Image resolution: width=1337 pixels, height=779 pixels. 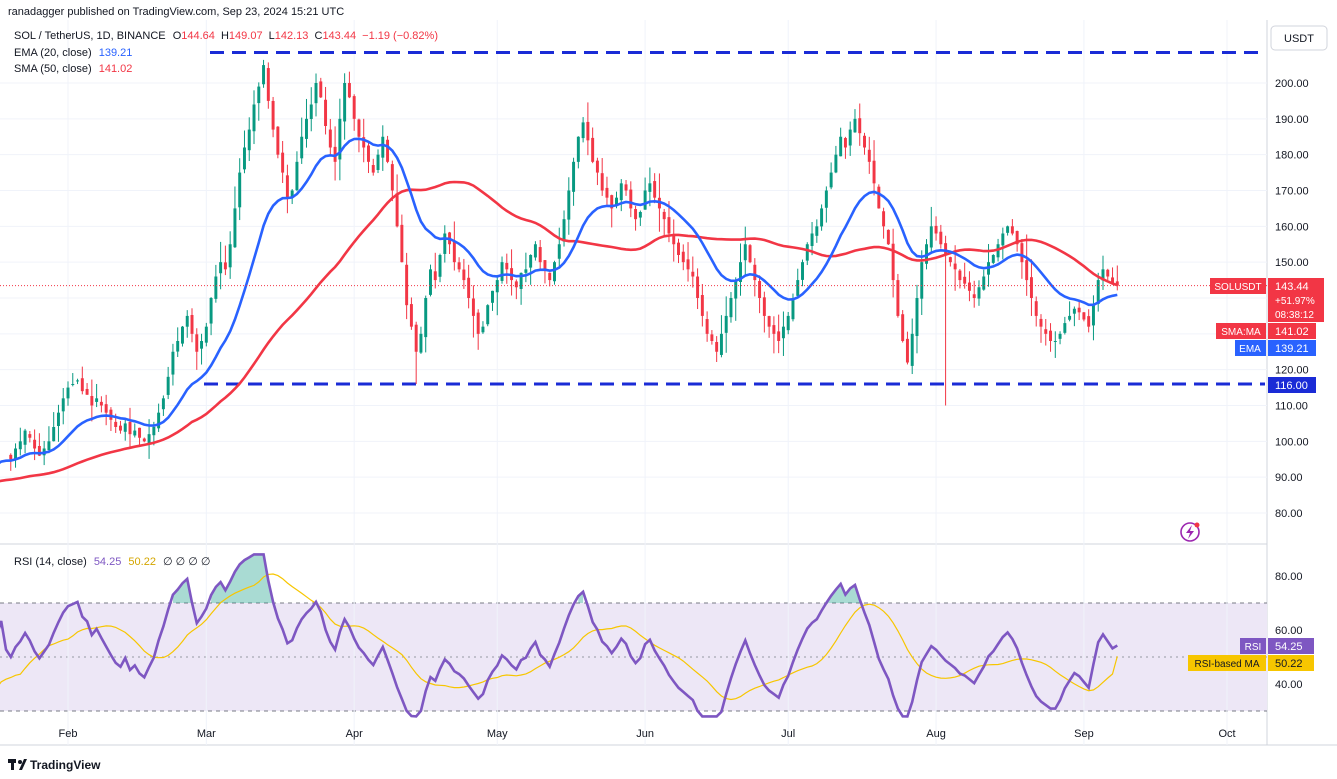 What do you see at coordinates (1241, 331) in the screenshot?
I see `sma-tag` at bounding box center [1241, 331].